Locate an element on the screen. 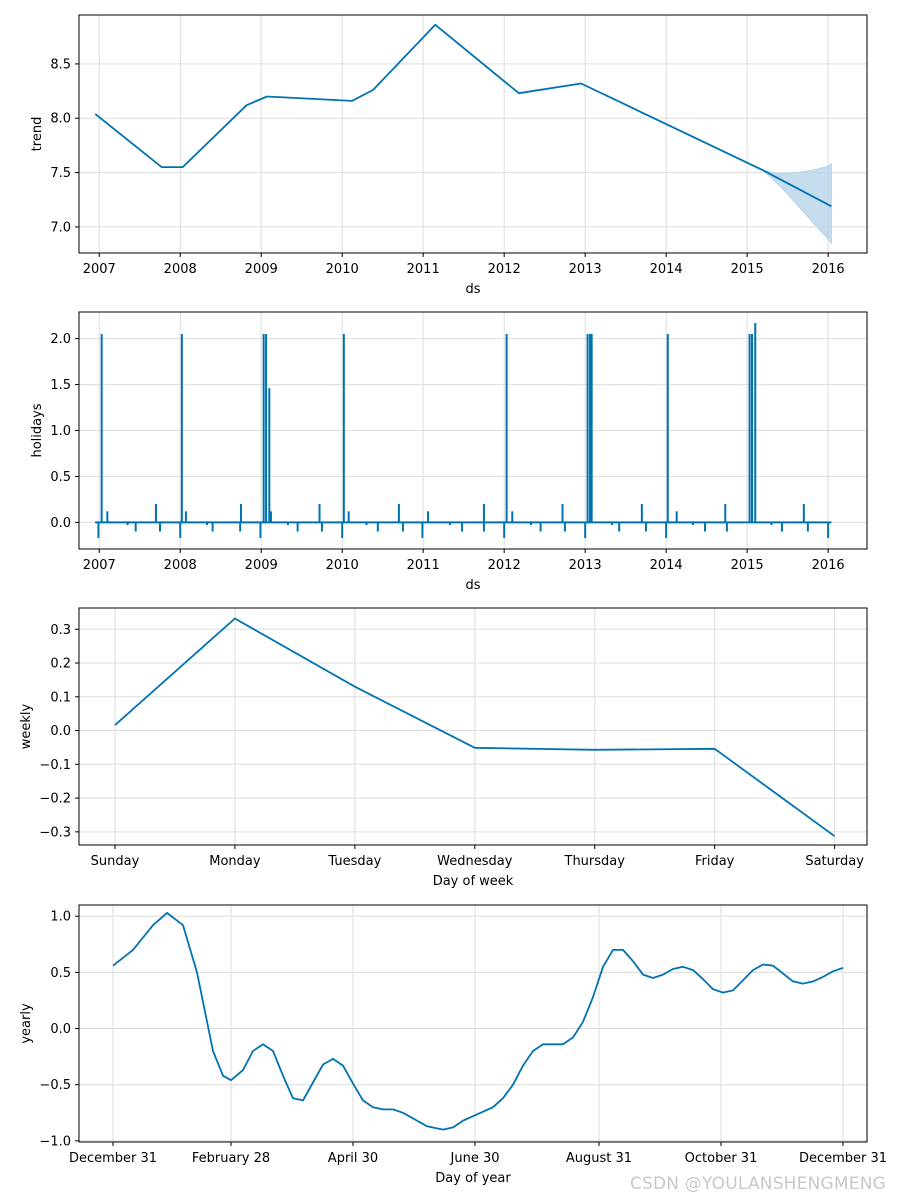 Image resolution: width=900 pixels, height=1200 pixels. uncertainty-band is located at coordinates (796, 203).